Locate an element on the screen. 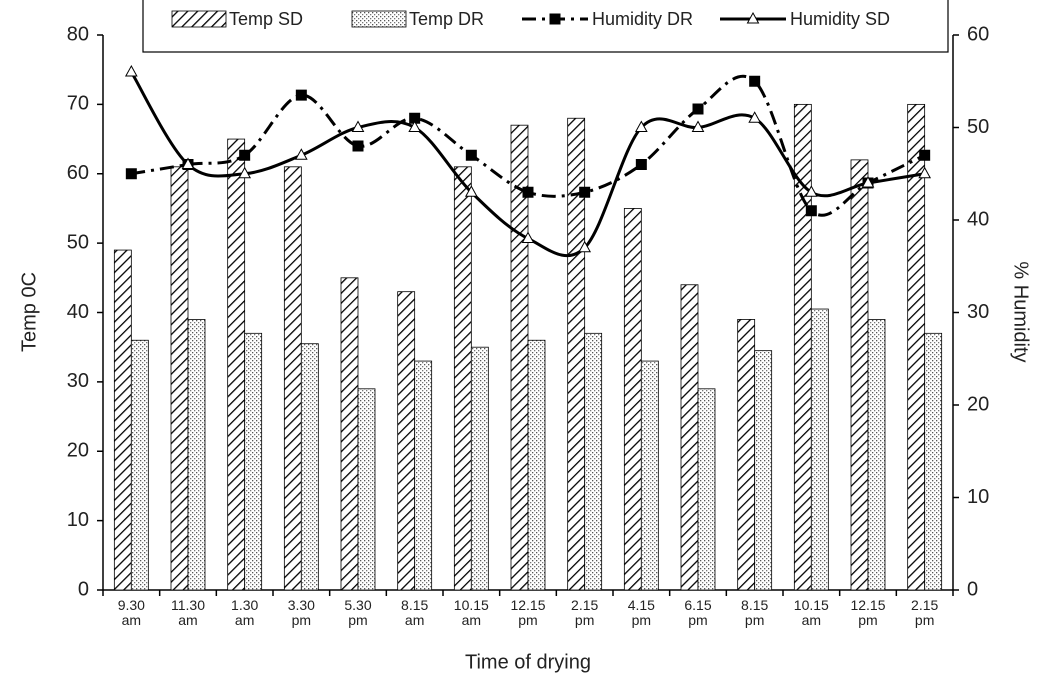 Image resolution: width=1039 pixels, height=678 pixels. y2-tick-label: 10 is located at coordinates (978, 497).